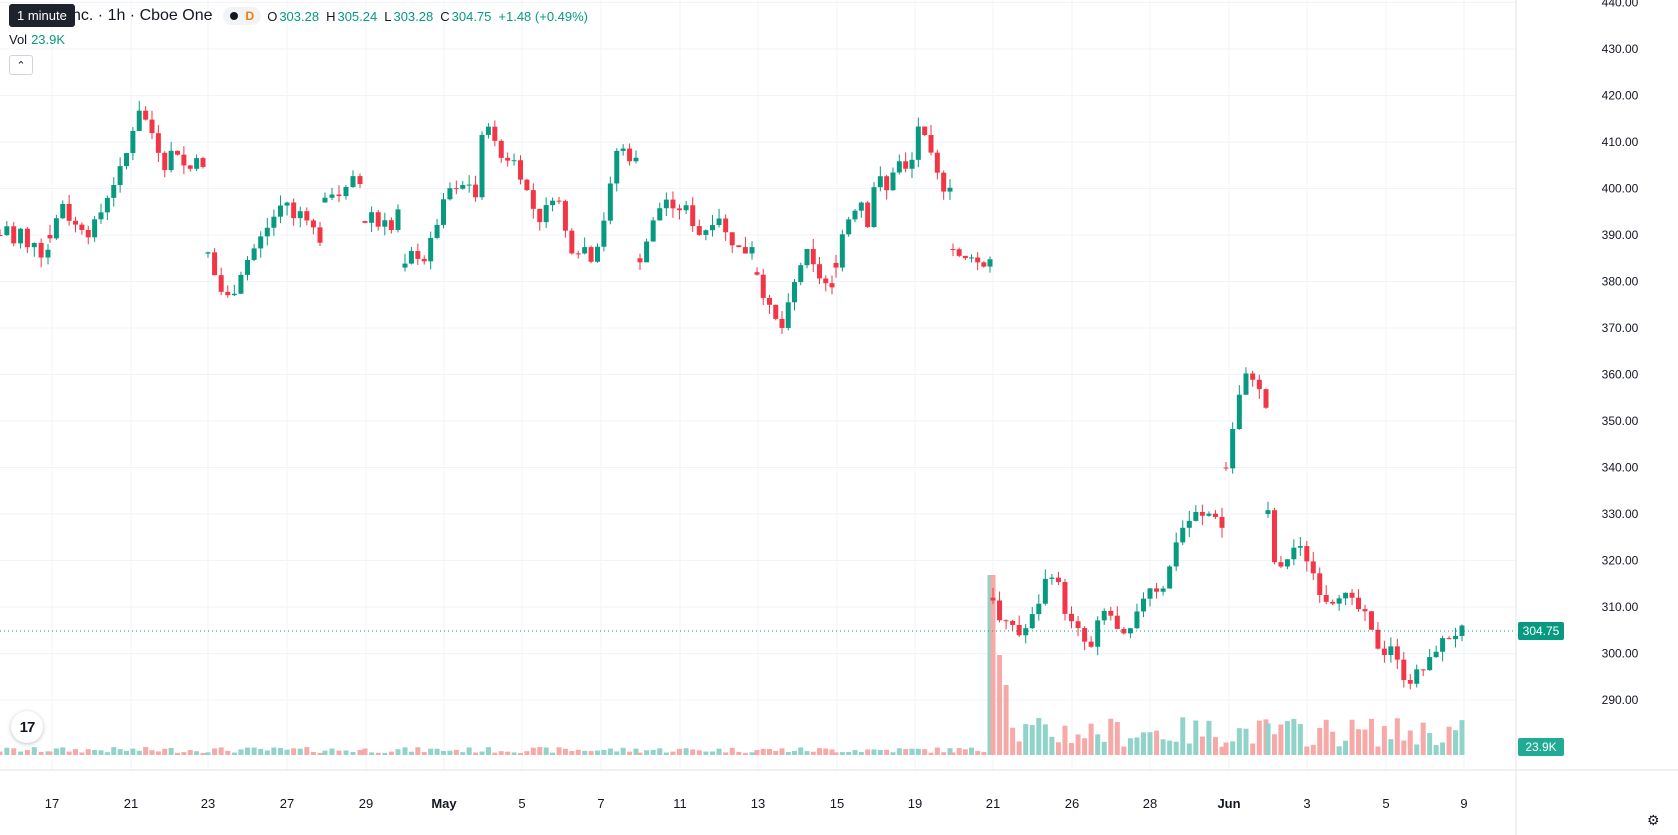 This screenshot has width=1678, height=835. Describe the element at coordinates (37, 39) in the screenshot. I see `volume-legend: Vol 23.9K` at that location.